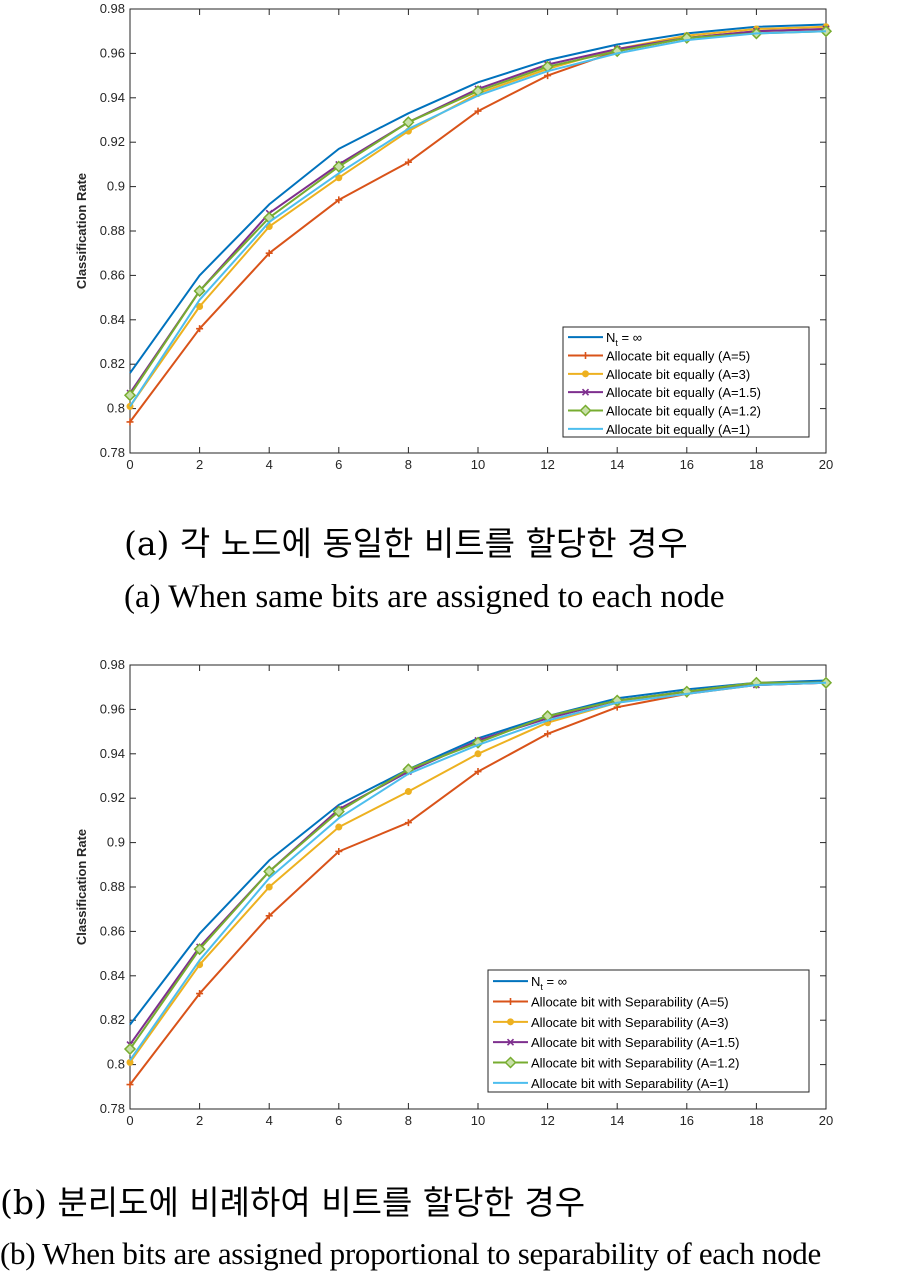  What do you see at coordinates (678, 429) in the screenshot?
I see `legend-entry-5: Allocate bit equally (A=1)` at bounding box center [678, 429].